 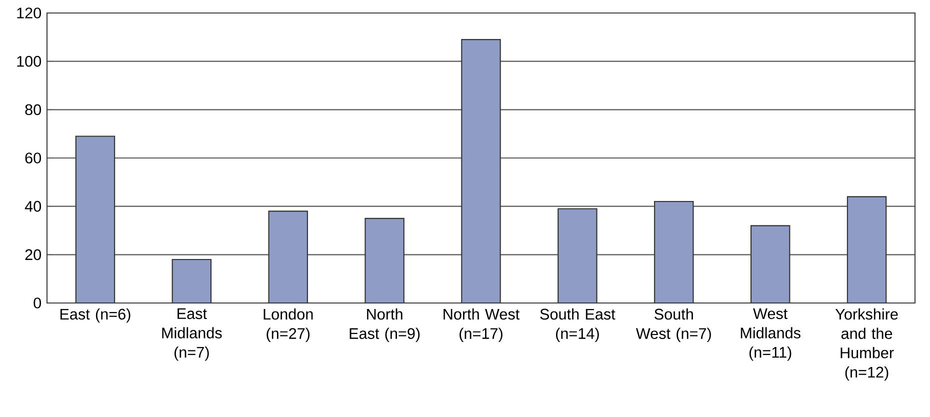 I want to click on y-tick-label: 120, so click(x=29, y=13).